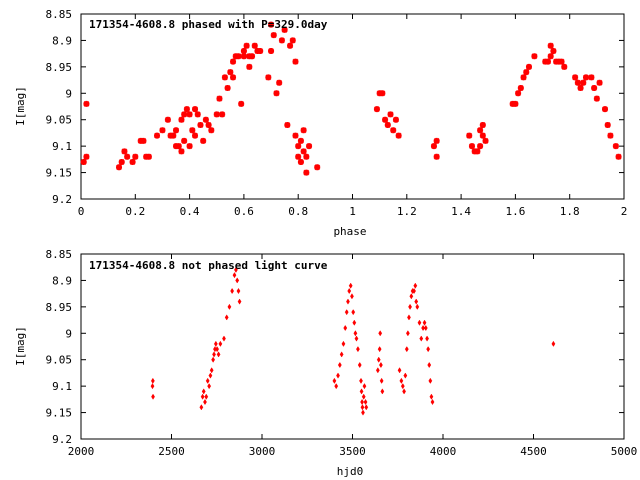 Image resolution: width=640 pixels, height=480 pixels. What do you see at coordinates (208, 24) in the screenshot?
I see `chart-title: 171354-4608.8 phased with P=329.0day` at bounding box center [208, 24].